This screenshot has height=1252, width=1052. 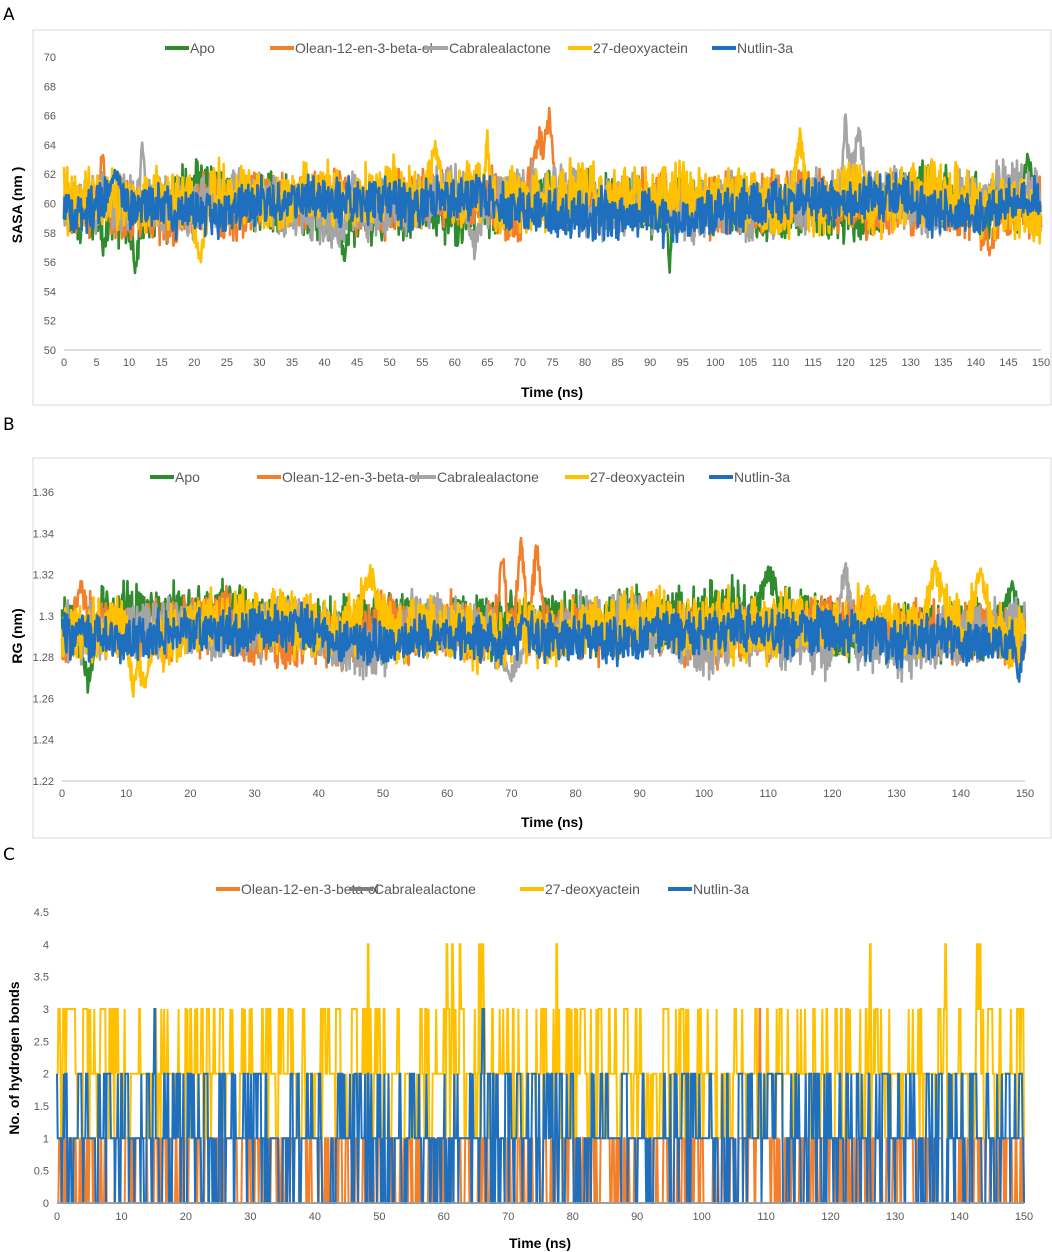 I want to click on y-tick-label: 3.5, so click(x=41, y=978).